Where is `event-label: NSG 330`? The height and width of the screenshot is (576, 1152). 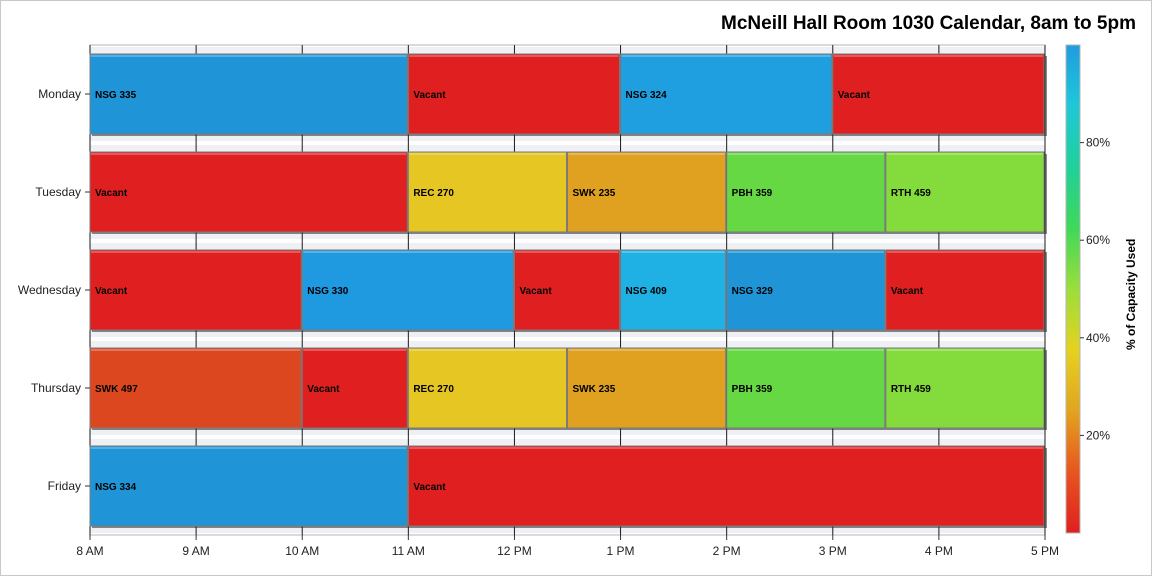
event-label: NSG 330 is located at coordinates (328, 291).